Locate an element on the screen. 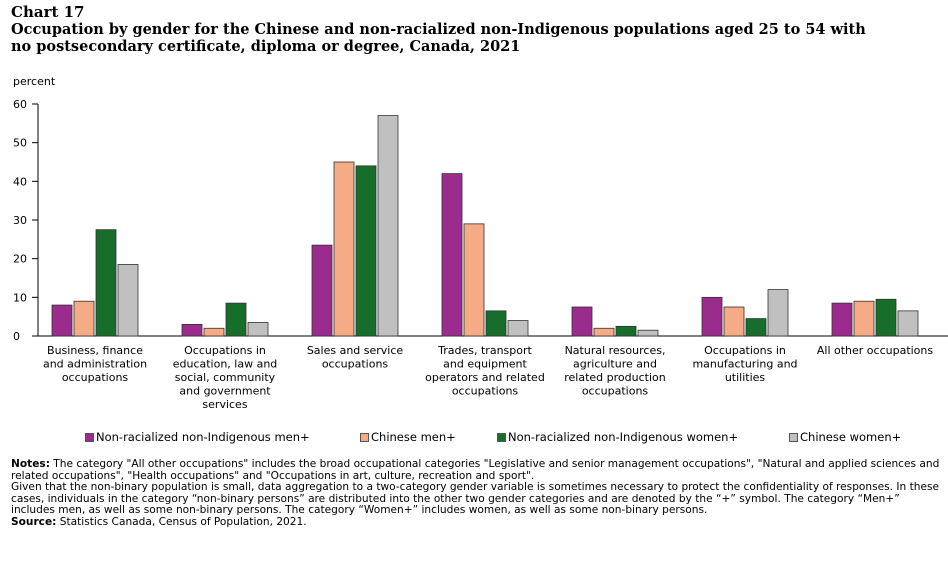 The width and height of the screenshot is (948, 566). x-category-label-line: agriculture and is located at coordinates (615, 364).